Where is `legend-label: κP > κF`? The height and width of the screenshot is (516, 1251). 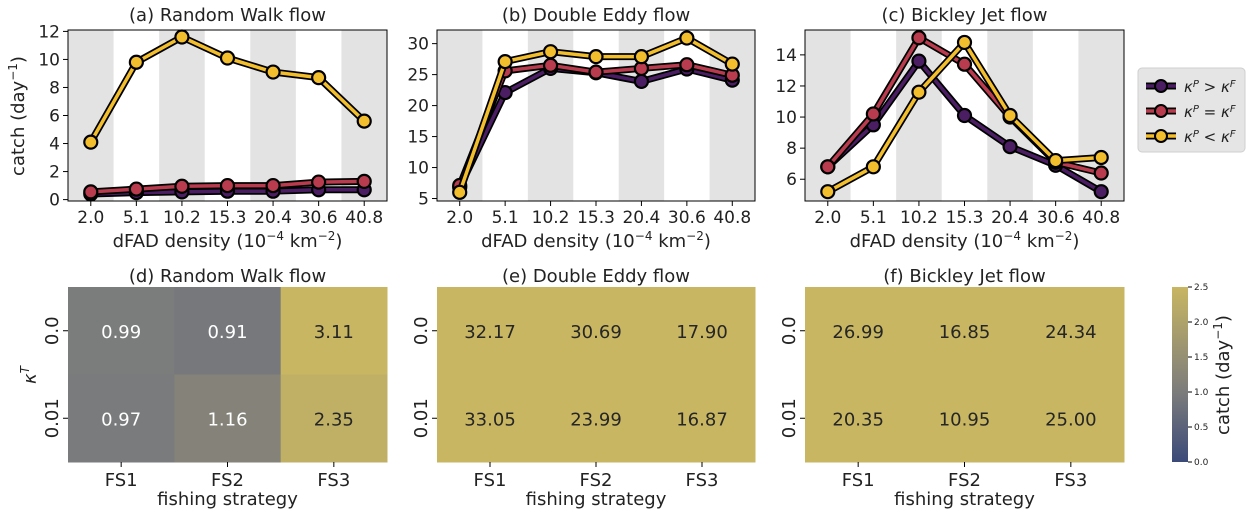 legend-label: κP > κF is located at coordinates (1210, 87).